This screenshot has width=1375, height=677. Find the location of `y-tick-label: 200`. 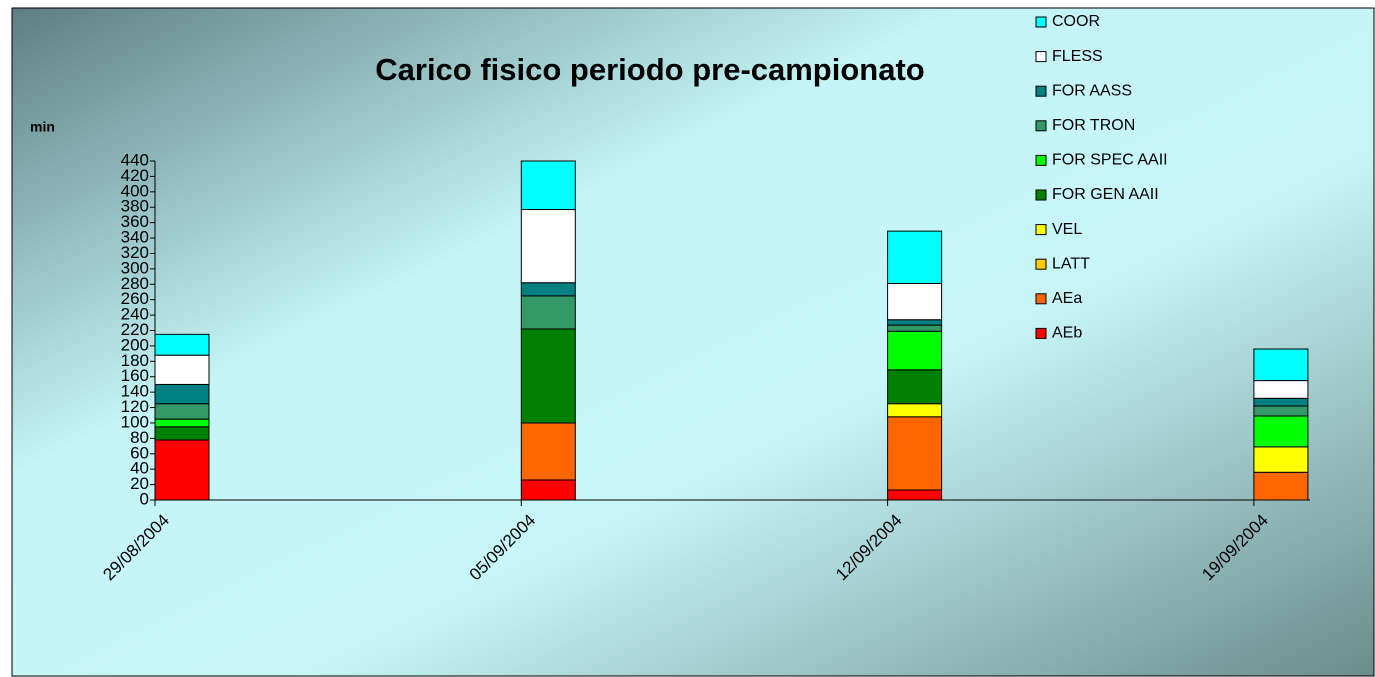

y-tick-label: 200 is located at coordinates (135, 344).